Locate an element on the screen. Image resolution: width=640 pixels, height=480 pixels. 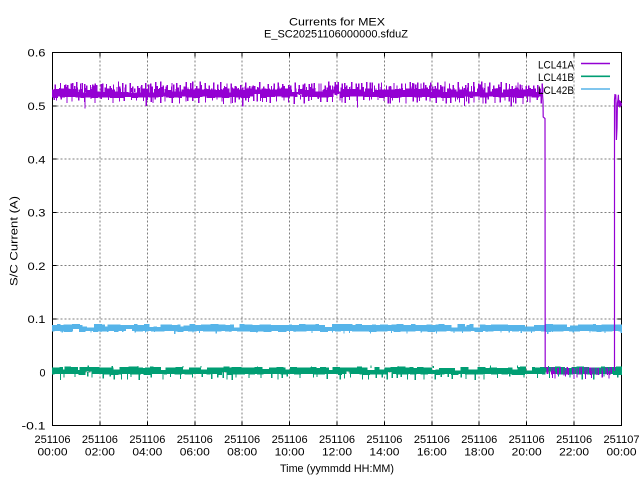
svg-text: 12:00 is located at coordinates (337, 453).